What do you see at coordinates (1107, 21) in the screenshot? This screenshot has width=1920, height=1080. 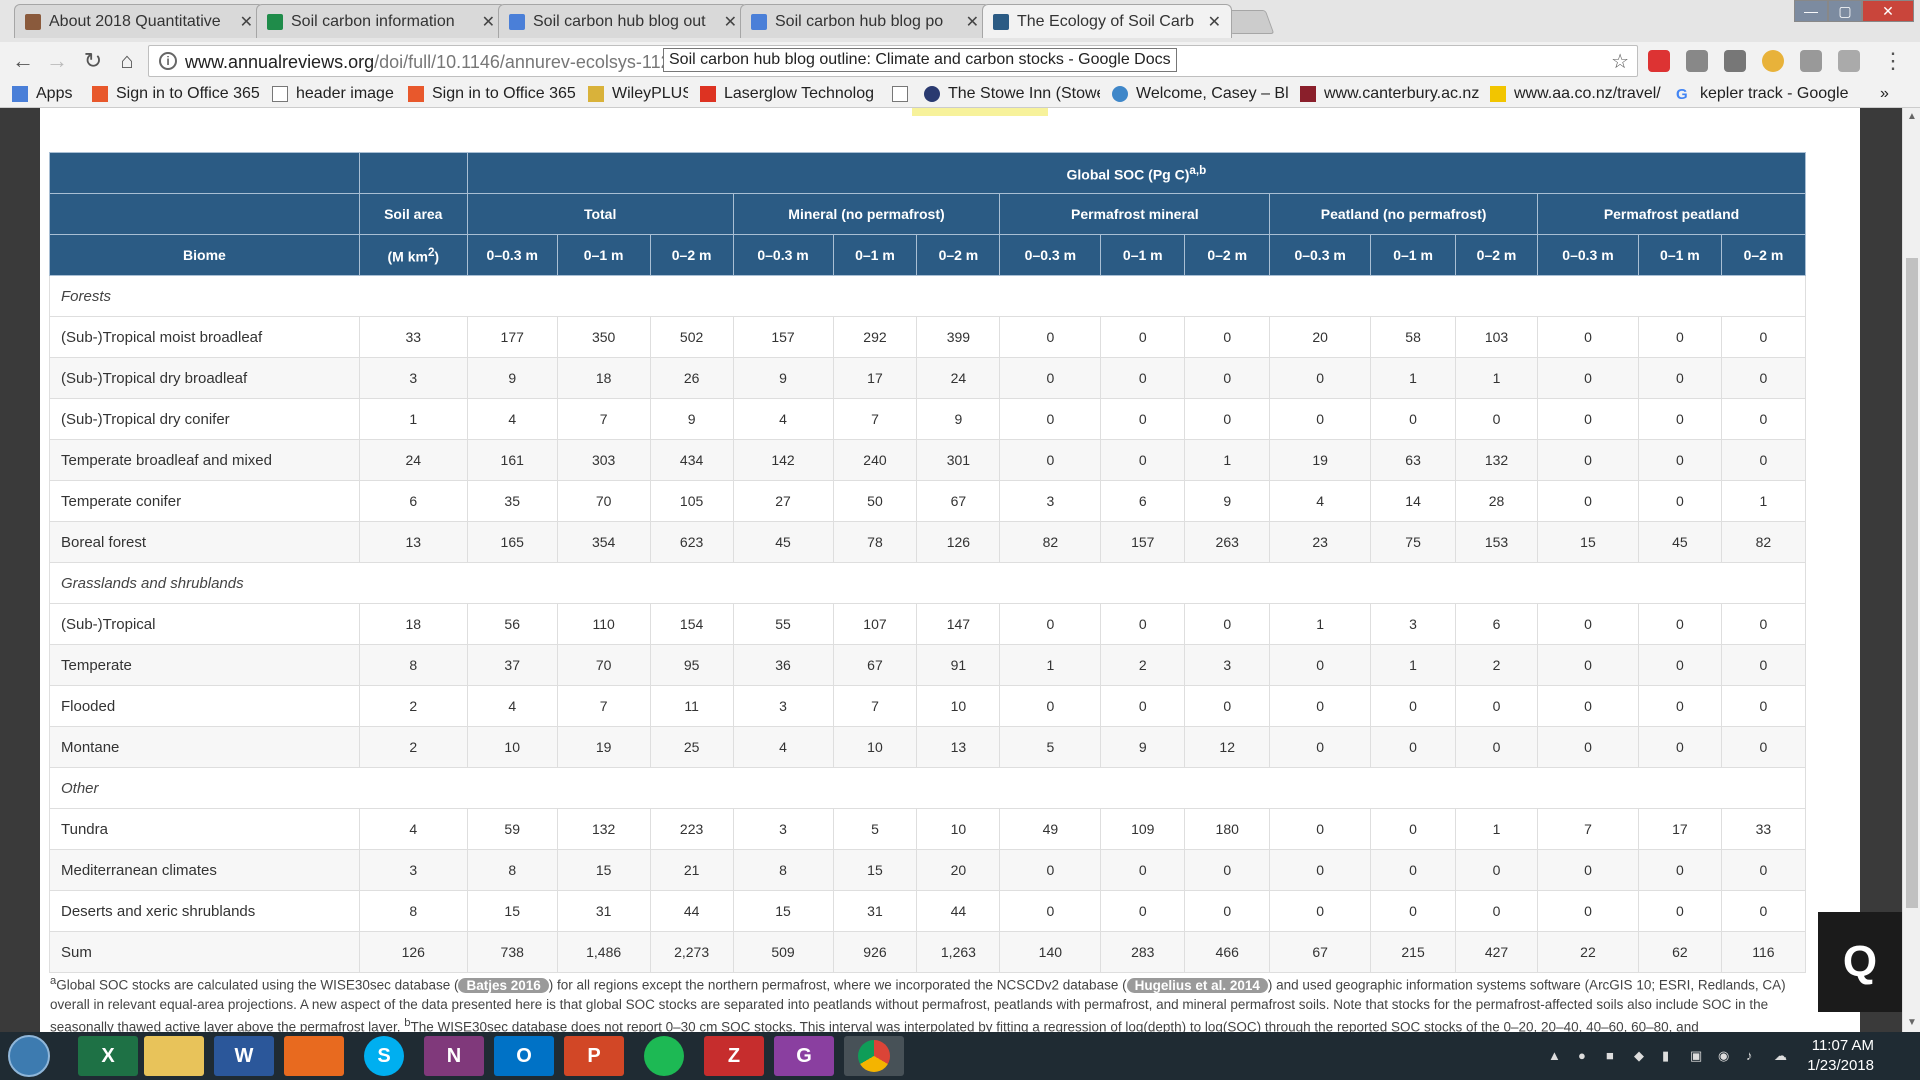 I see `tab-ecology-soil-carbon: The Ecology of Soil Carb ✕` at bounding box center [1107, 21].